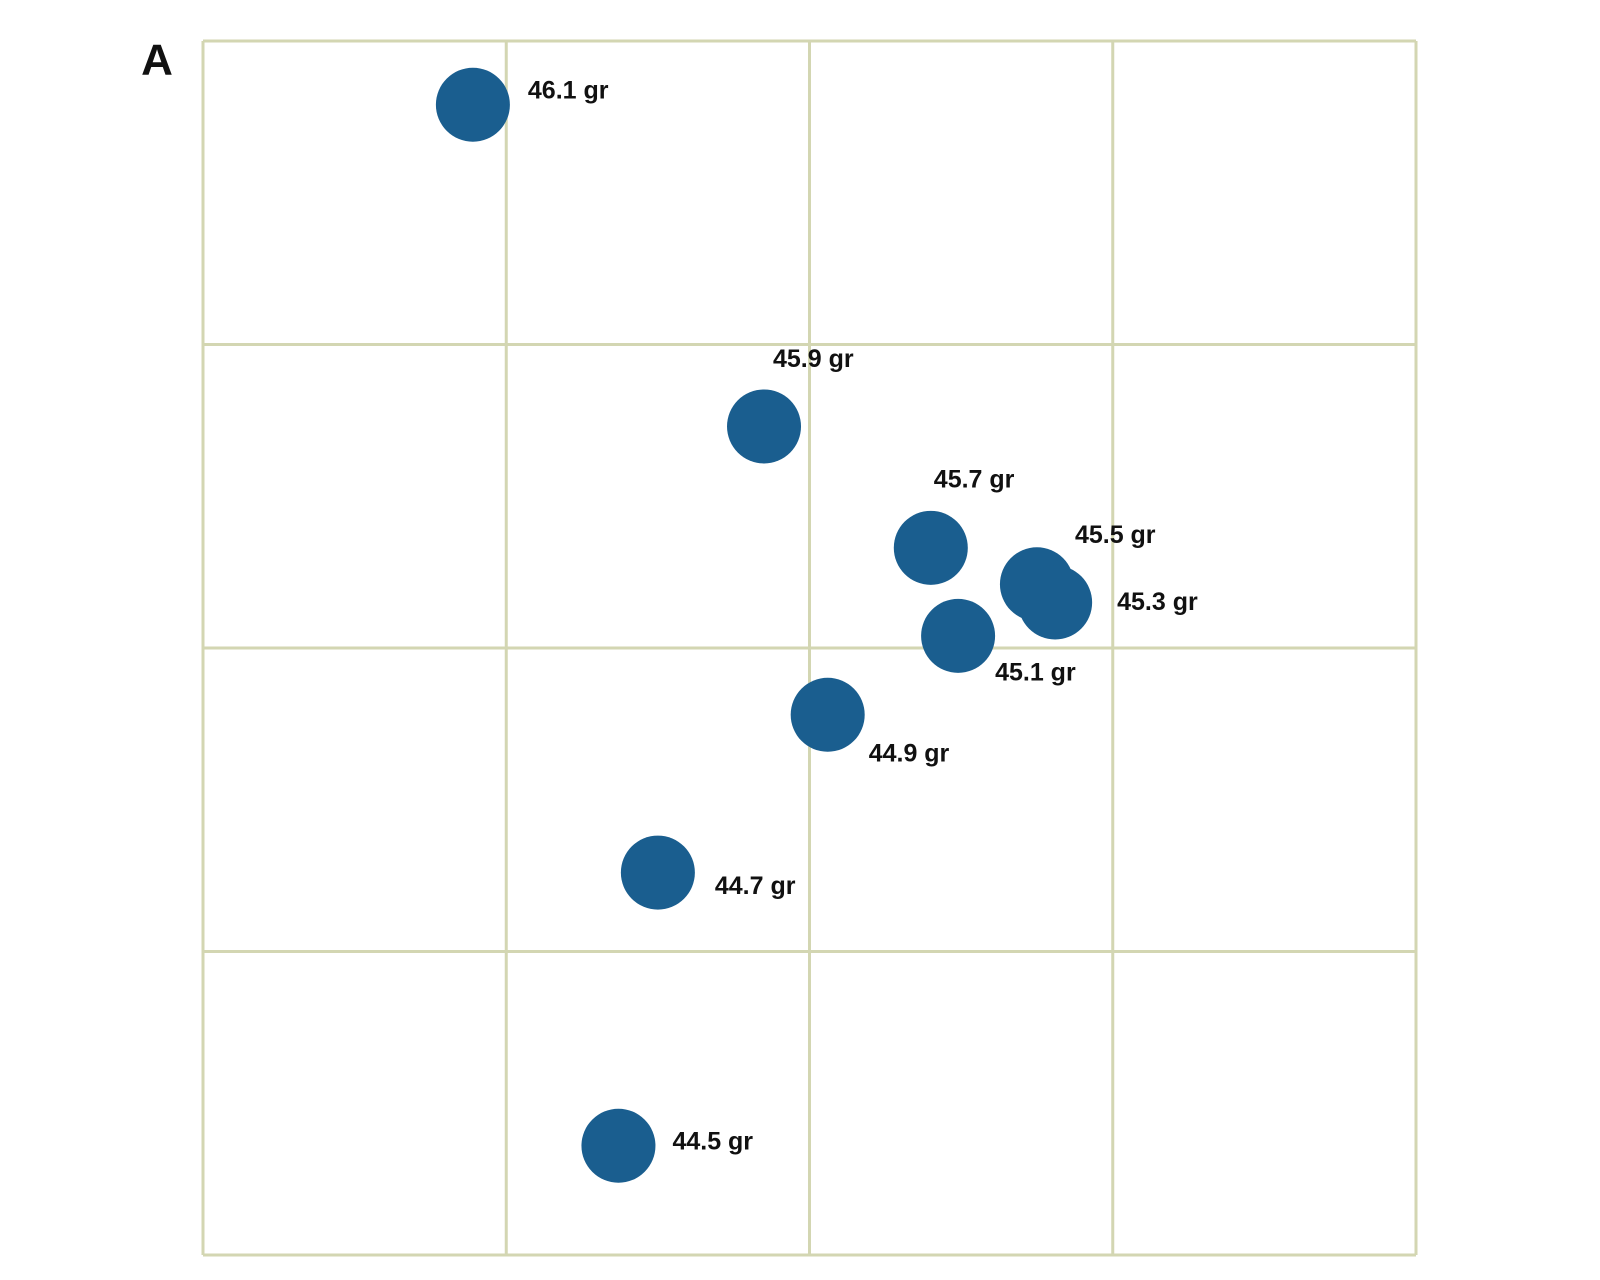  Describe the element at coordinates (1035, 672) in the screenshot. I see `data-label: 45.1 gr` at that location.